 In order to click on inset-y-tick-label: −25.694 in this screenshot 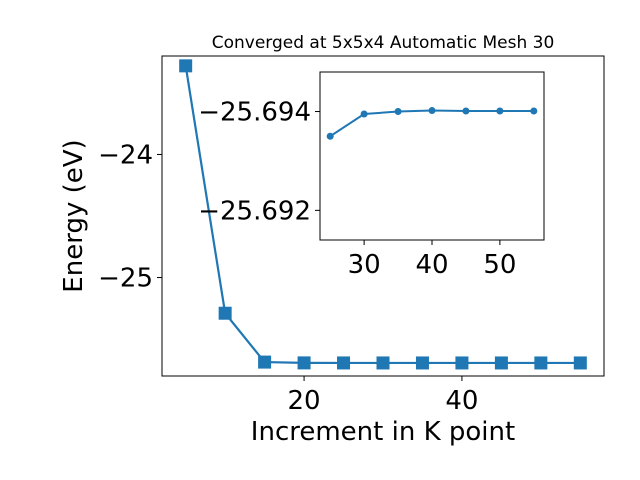, I will do `click(254, 113)`.